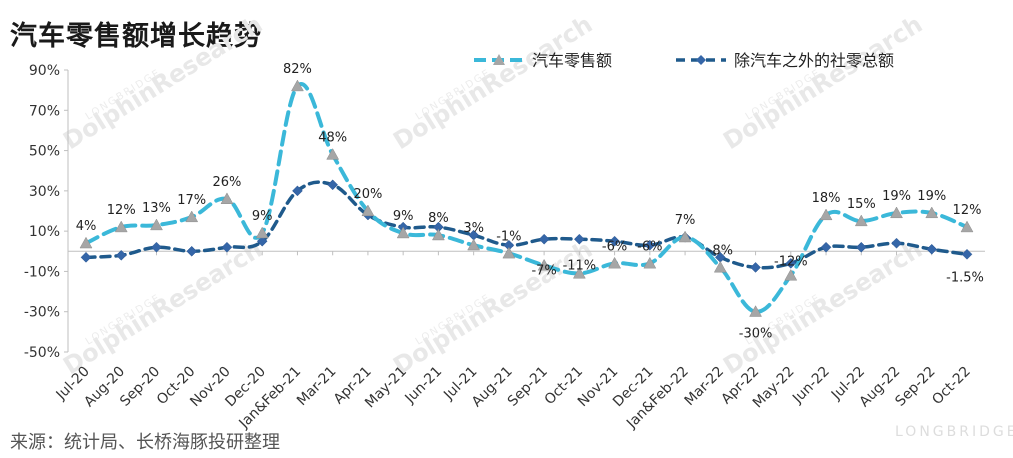 This screenshot has width=1013, height=458. Describe the element at coordinates (861, 204) in the screenshot. I see `data-label: 15%` at that location.